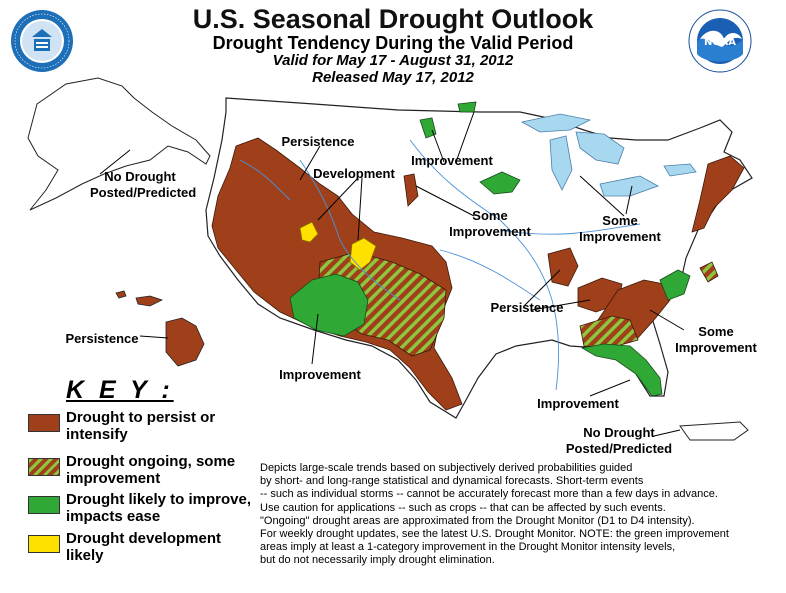 Image resolution: width=786 pixels, height=593 pixels. Describe the element at coordinates (490, 215) in the screenshot. I see `central-label-line1: Some` at that location.